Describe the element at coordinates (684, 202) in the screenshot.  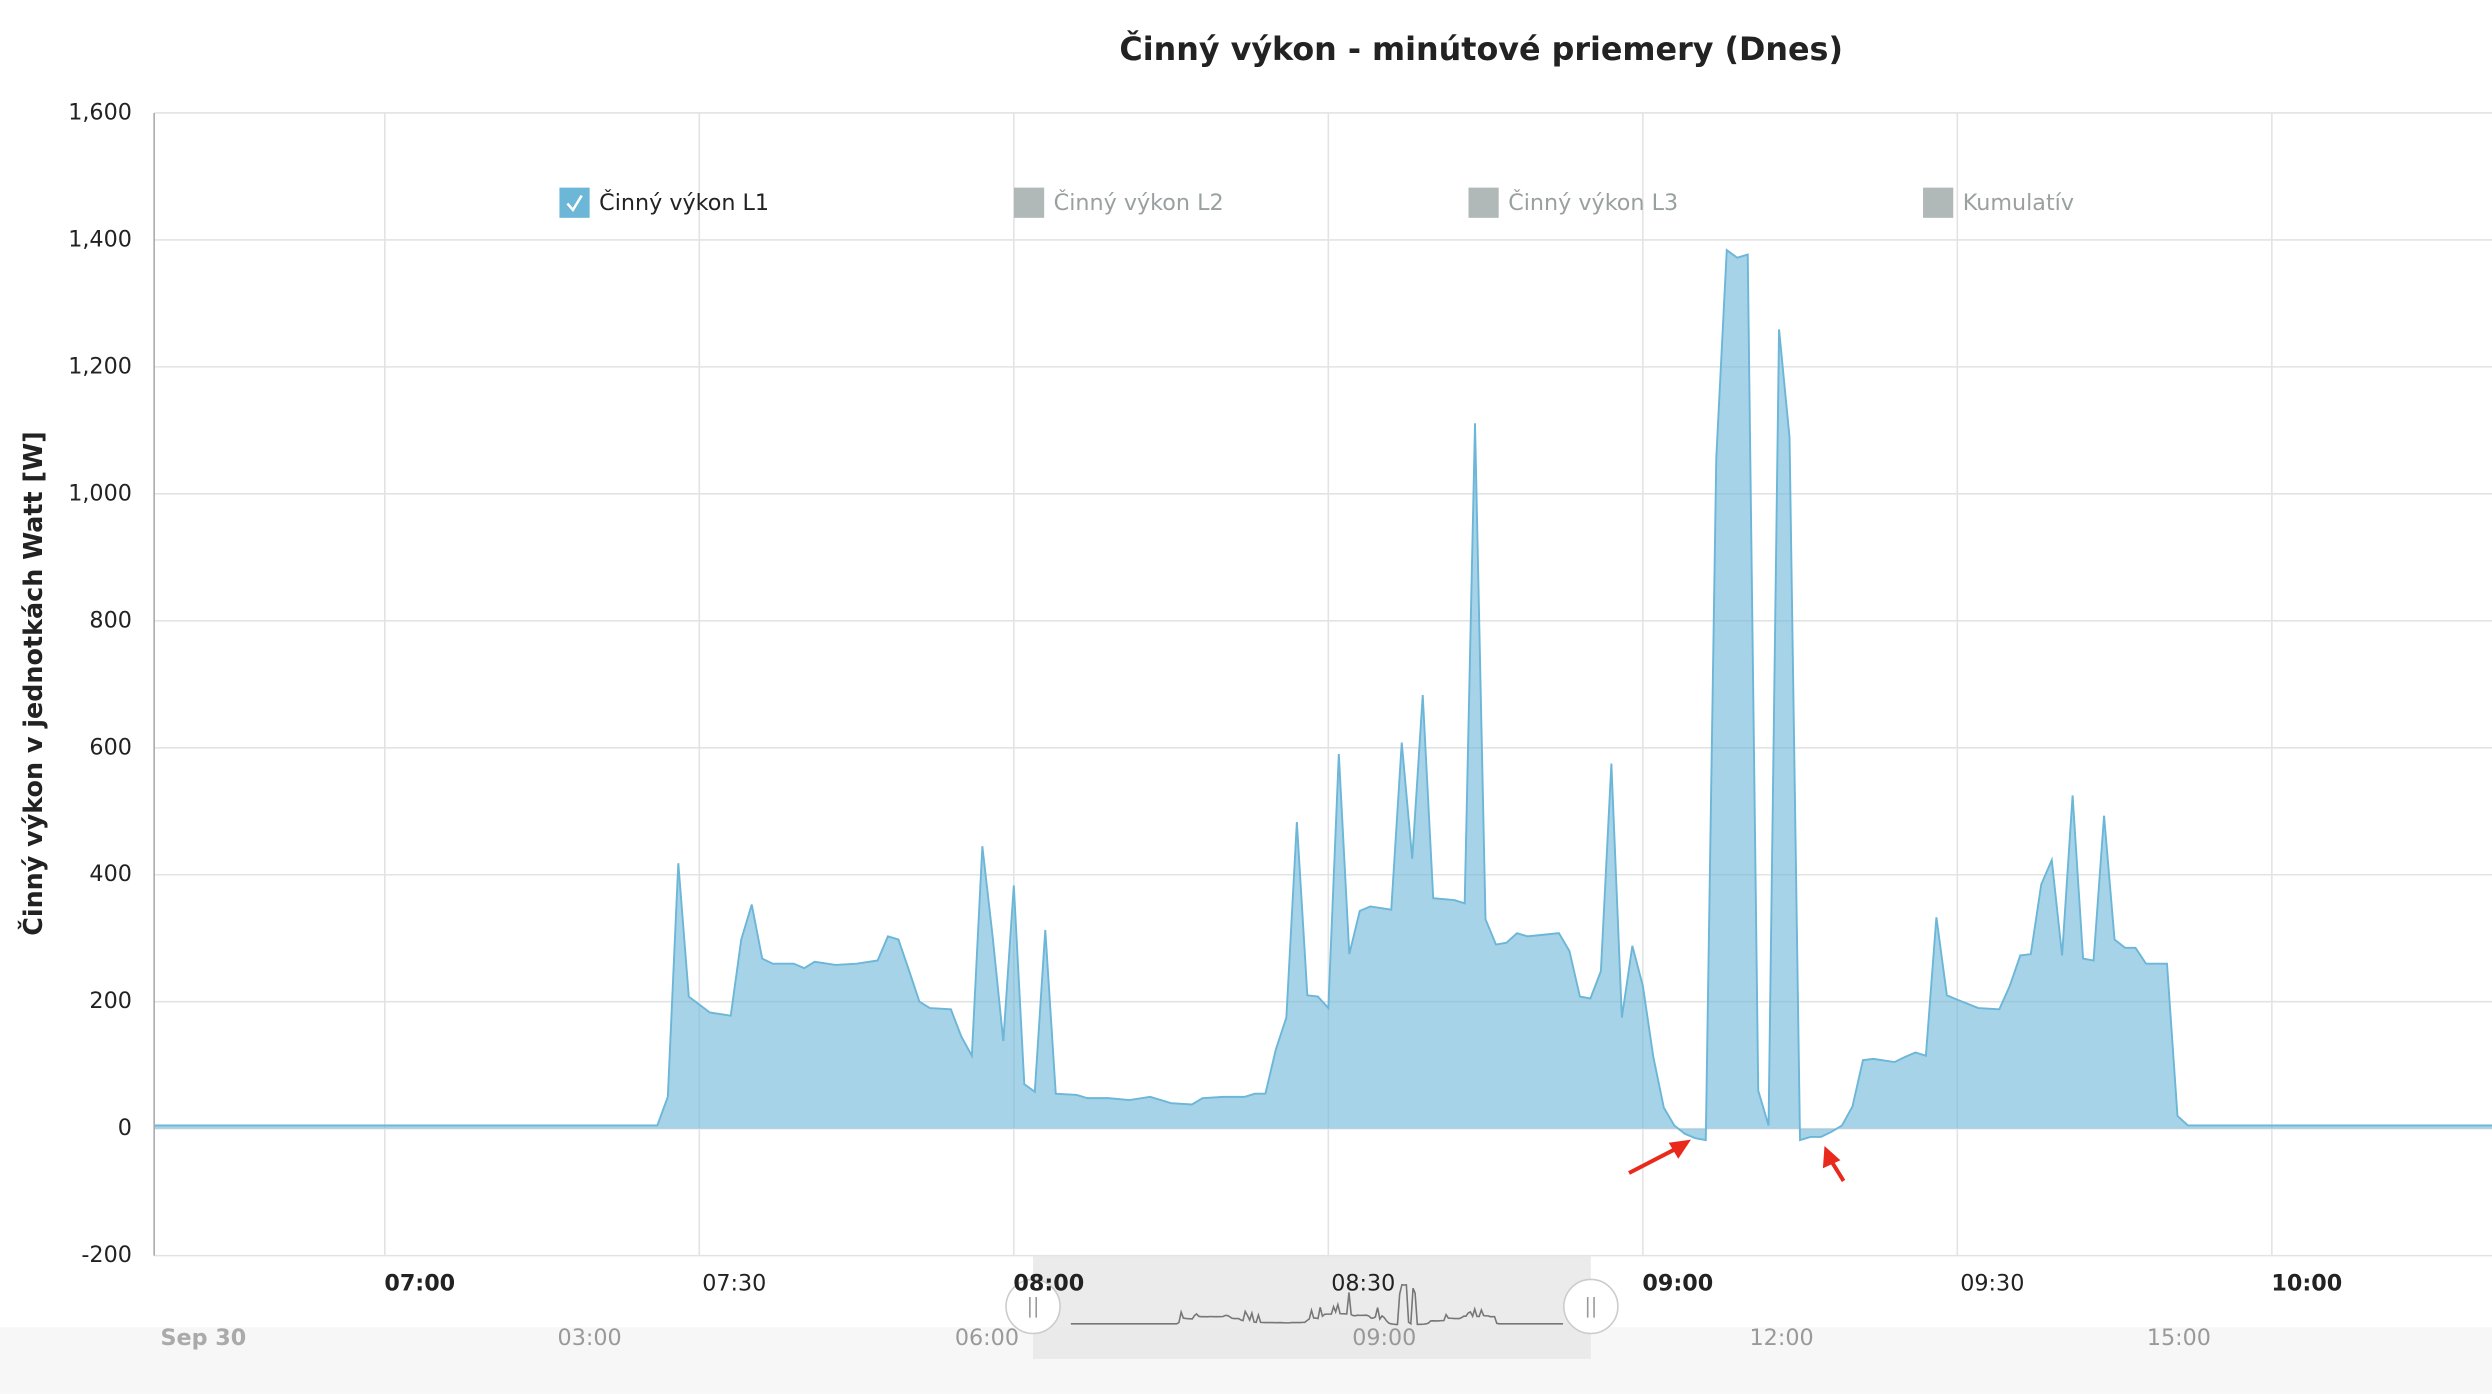
I see `legend-label: Činný výkon L1` at that location.